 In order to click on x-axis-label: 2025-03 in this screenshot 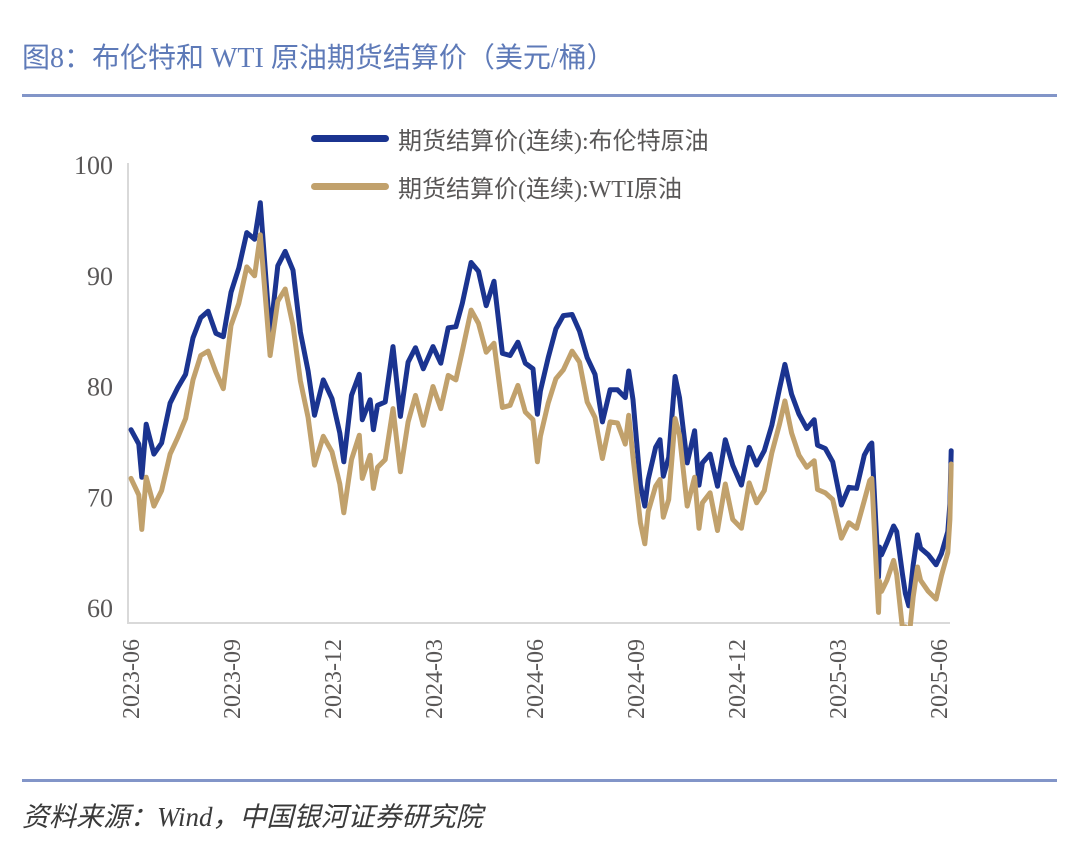, I will do `click(839, 679)`.